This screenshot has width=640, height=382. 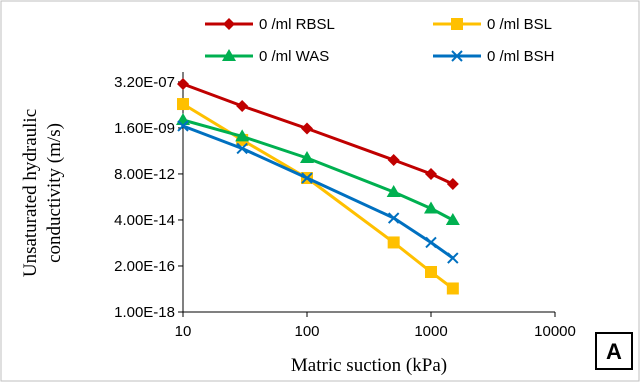 I want to click on y-tick-label: 8.00E-12, so click(x=144, y=174).